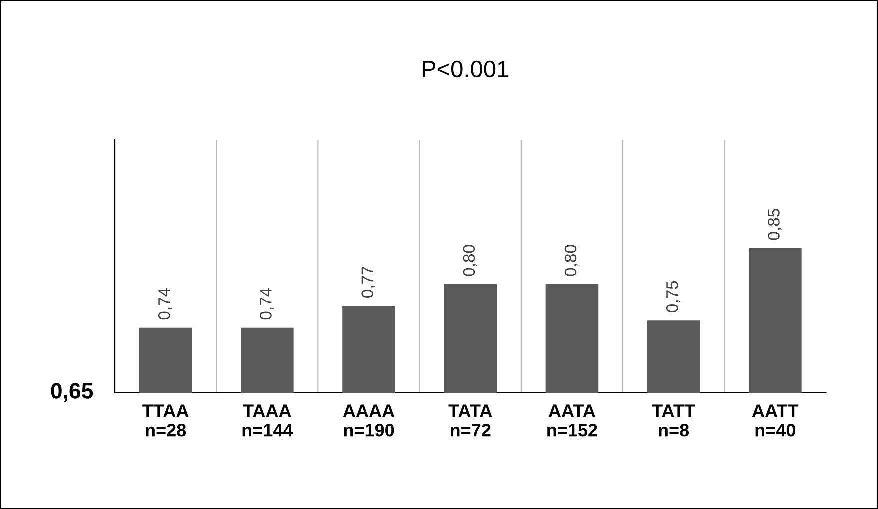  Describe the element at coordinates (775, 420) in the screenshot. I see `x-tick-label: AATT n=40` at that location.